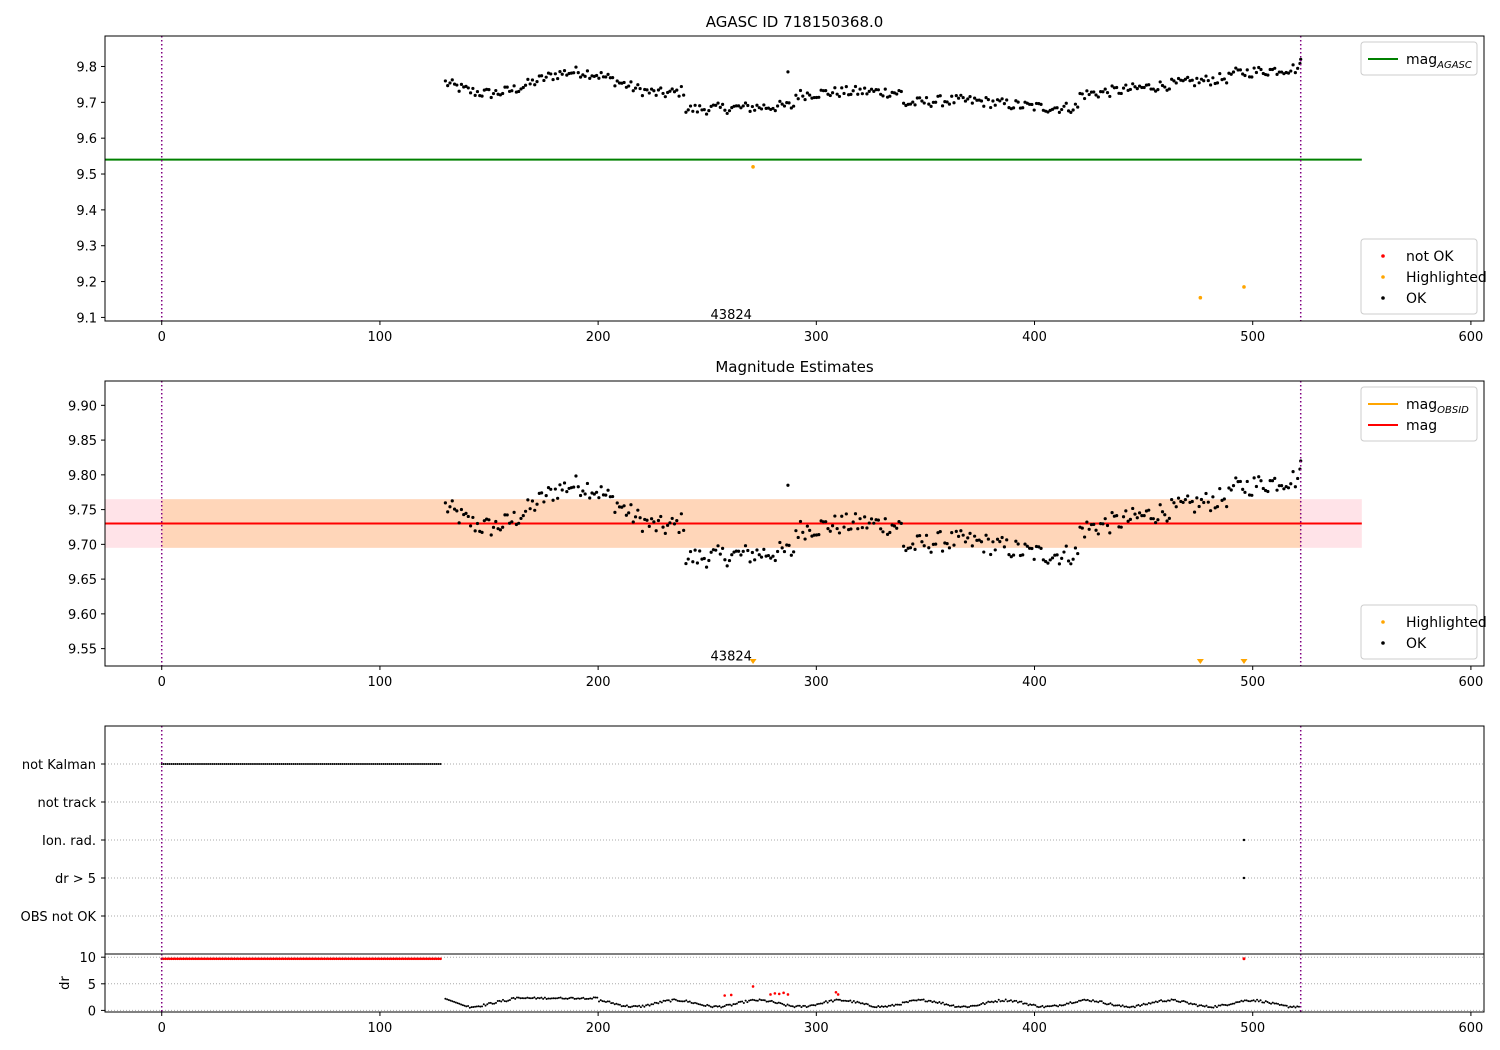 This screenshot has height=1050, width=1500. Describe the element at coordinates (724, 995) in the screenshot. I see `dr-red-point` at that location.